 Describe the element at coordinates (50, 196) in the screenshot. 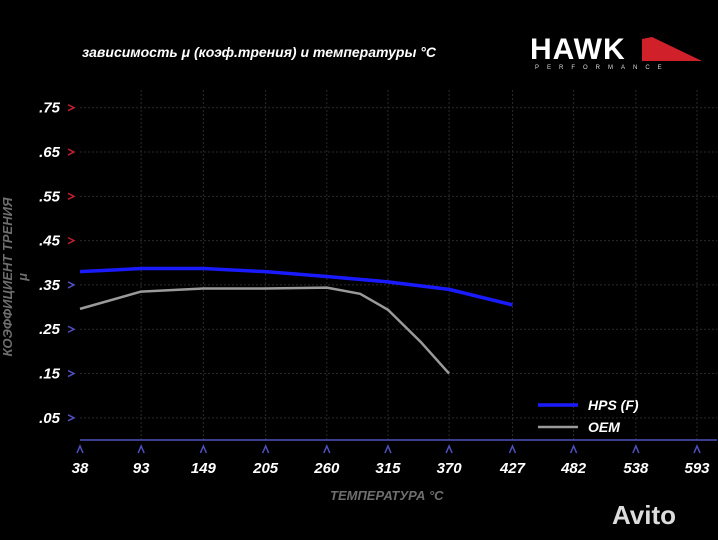

I see `y-tick-label: .55` at that location.